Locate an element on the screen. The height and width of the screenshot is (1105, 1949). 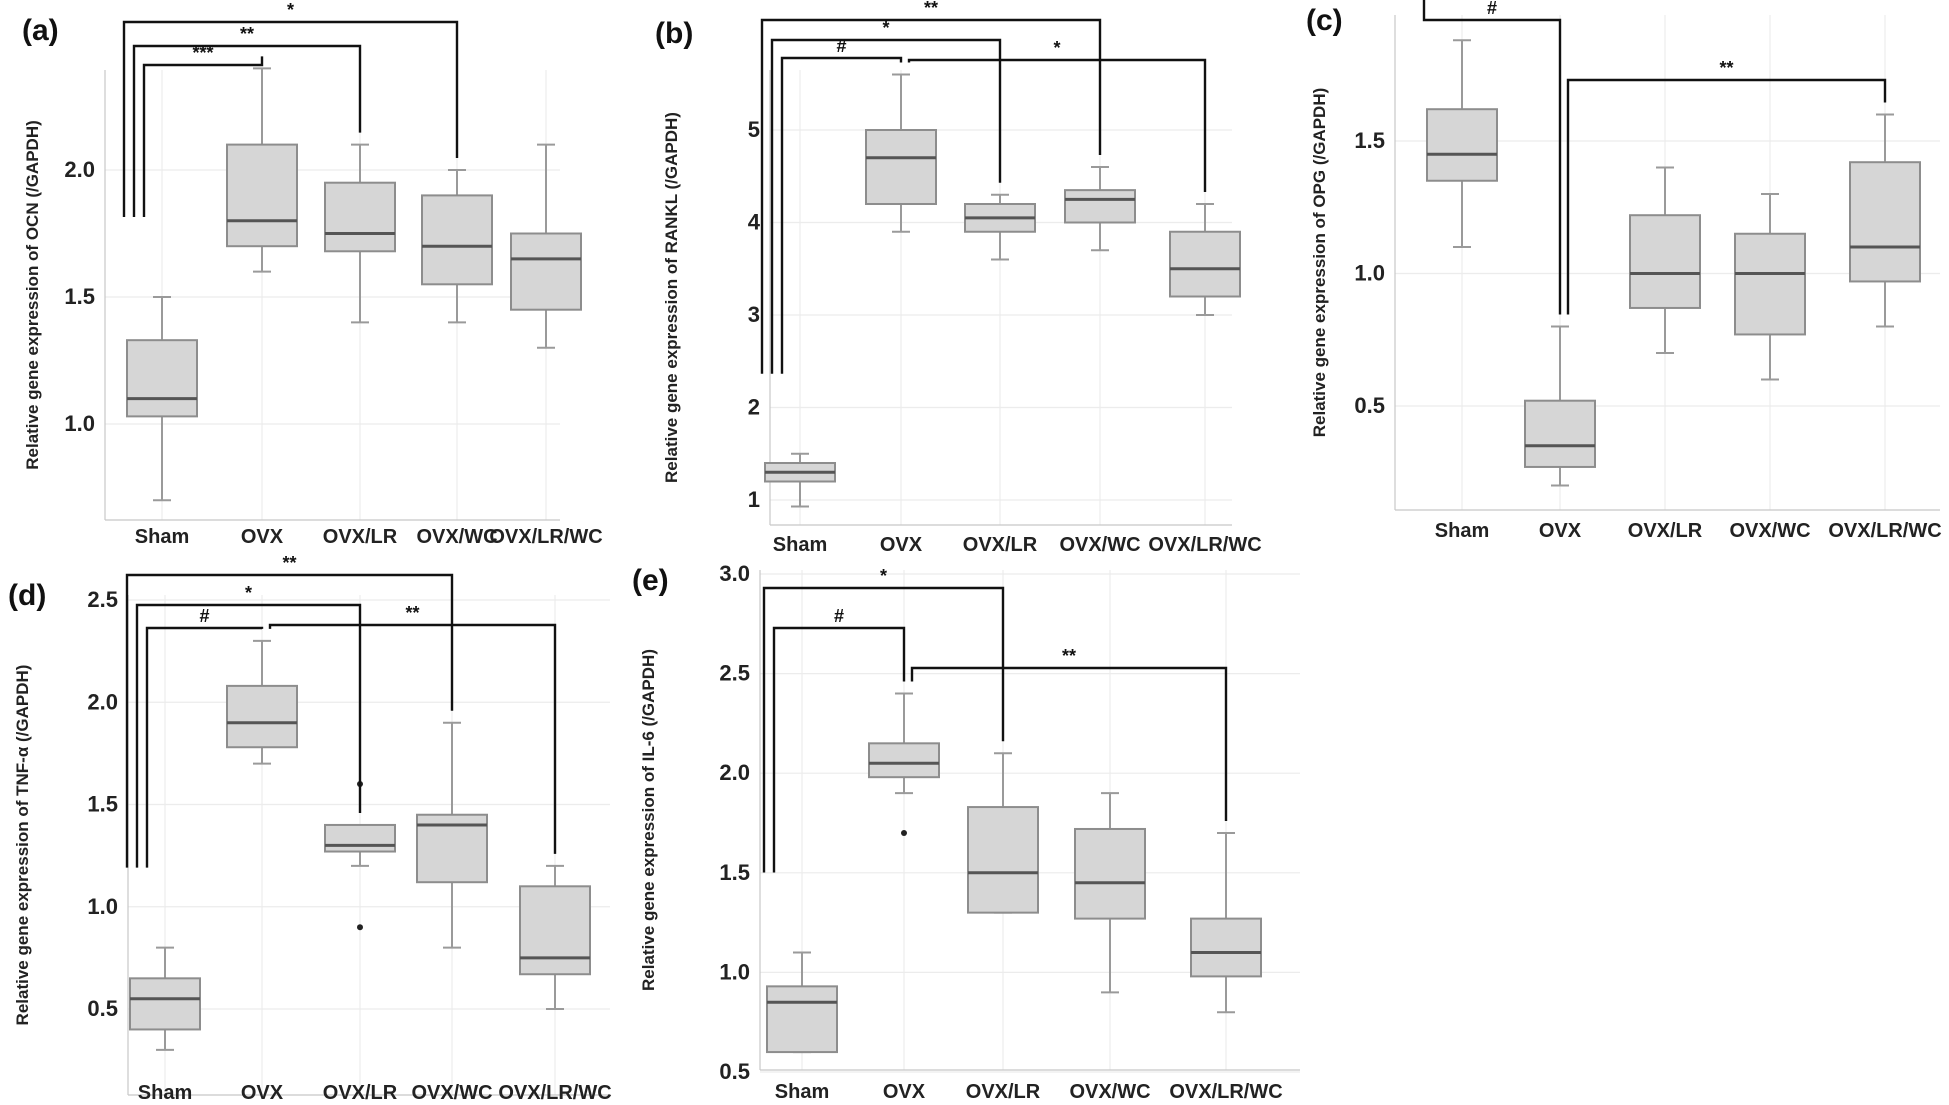
panel-label: (d) is located at coordinates (27, 595).